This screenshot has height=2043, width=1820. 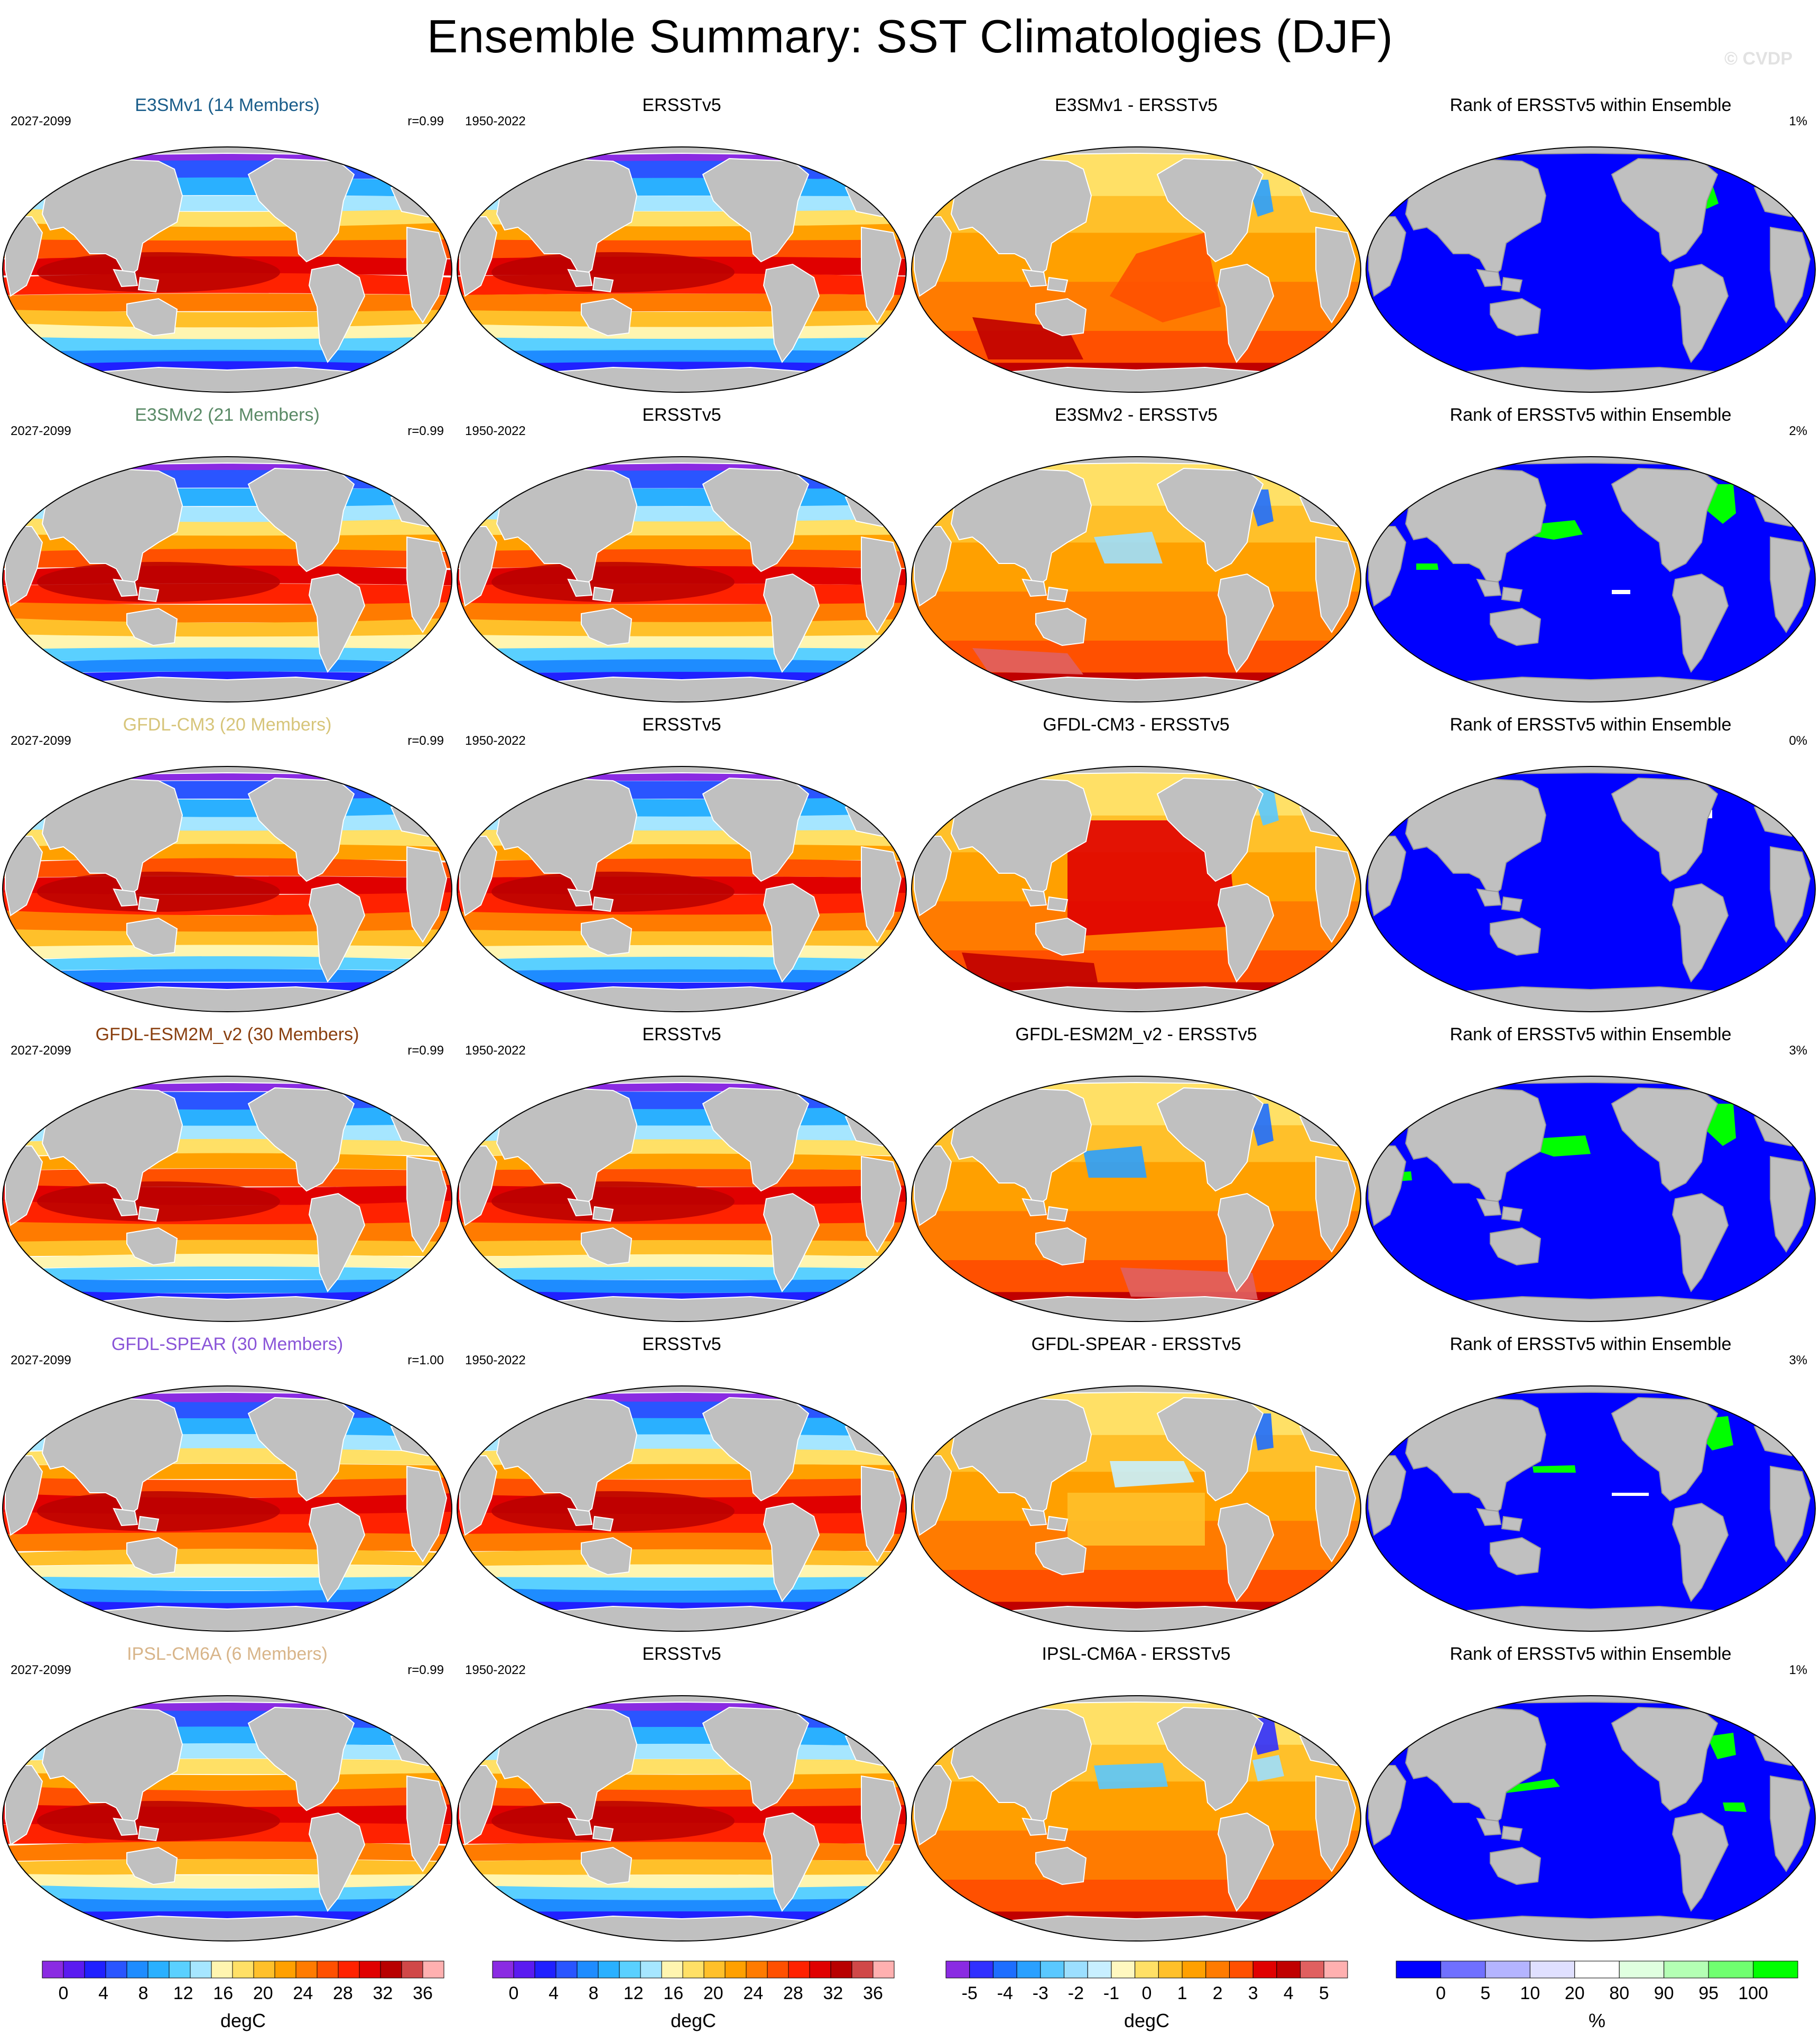 I want to click on model-title: GFDL-ESM2M_v2 (30 Members), so click(x=227, y=1034).